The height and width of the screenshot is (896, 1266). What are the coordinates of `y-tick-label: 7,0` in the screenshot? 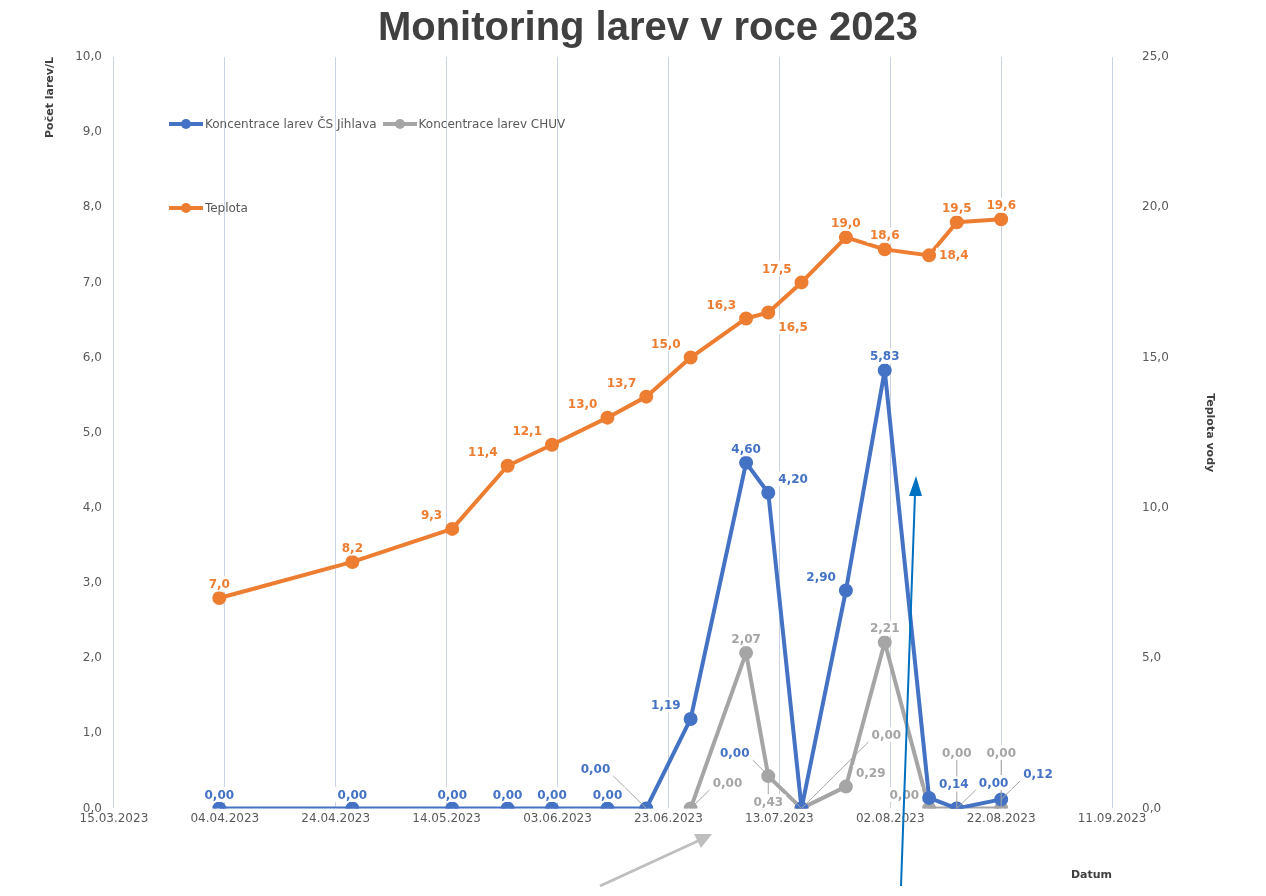 It's located at (92, 281).